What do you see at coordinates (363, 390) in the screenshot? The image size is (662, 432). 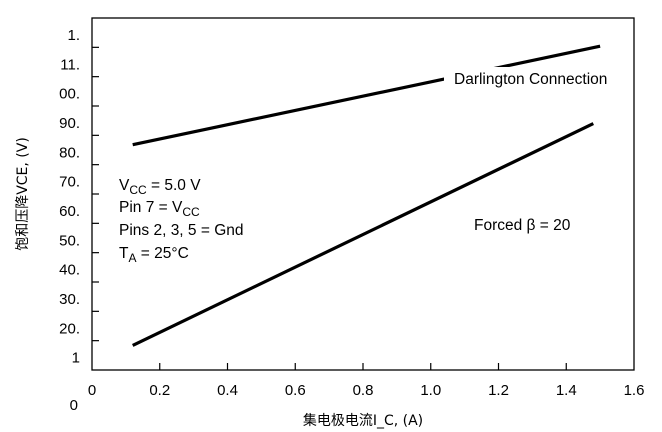 I see `x-tick-label: 0.8` at bounding box center [363, 390].